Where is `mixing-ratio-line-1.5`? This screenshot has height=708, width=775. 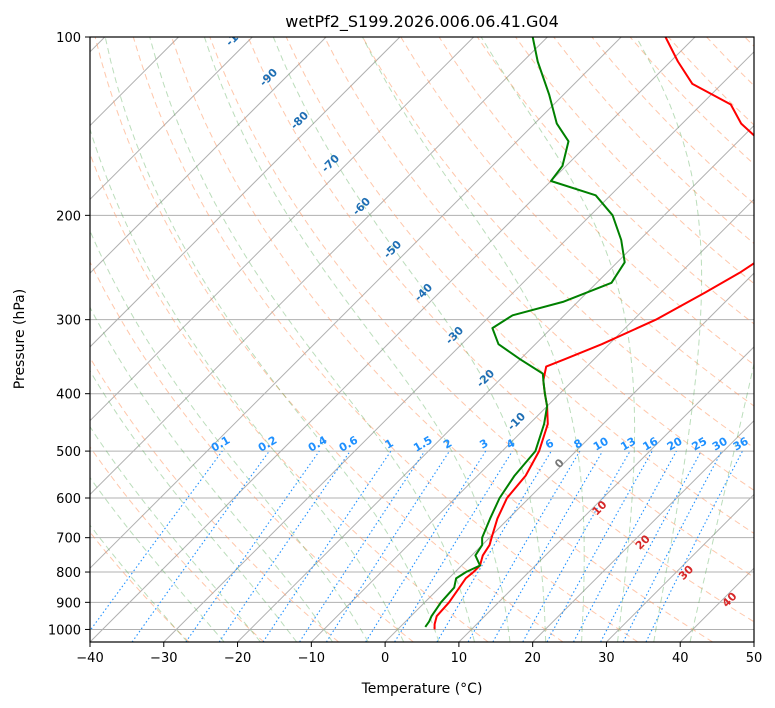 mixing-ratio-line-1.5 is located at coordinates (362, 546).